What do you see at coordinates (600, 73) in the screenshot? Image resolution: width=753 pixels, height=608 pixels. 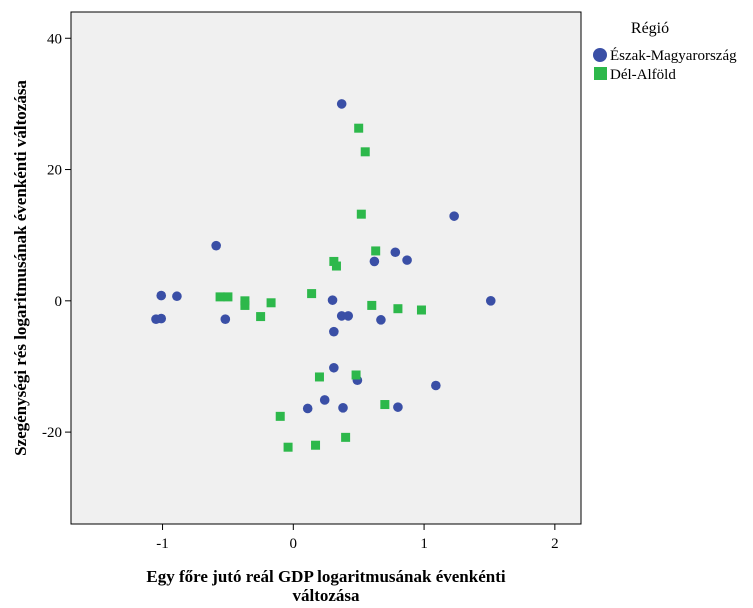 I see `legend-square-marker` at bounding box center [600, 73].